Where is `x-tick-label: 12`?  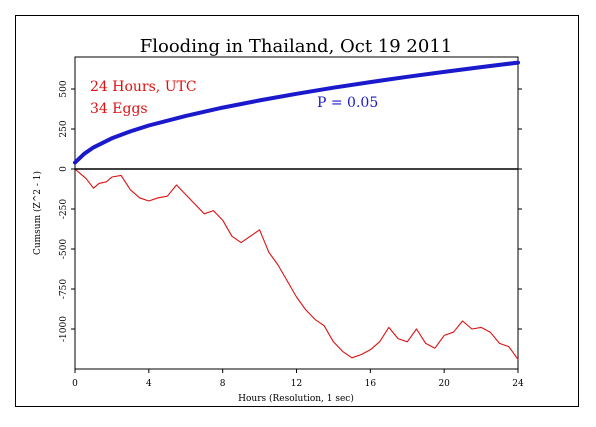 x-tick-label: 12 is located at coordinates (296, 384).